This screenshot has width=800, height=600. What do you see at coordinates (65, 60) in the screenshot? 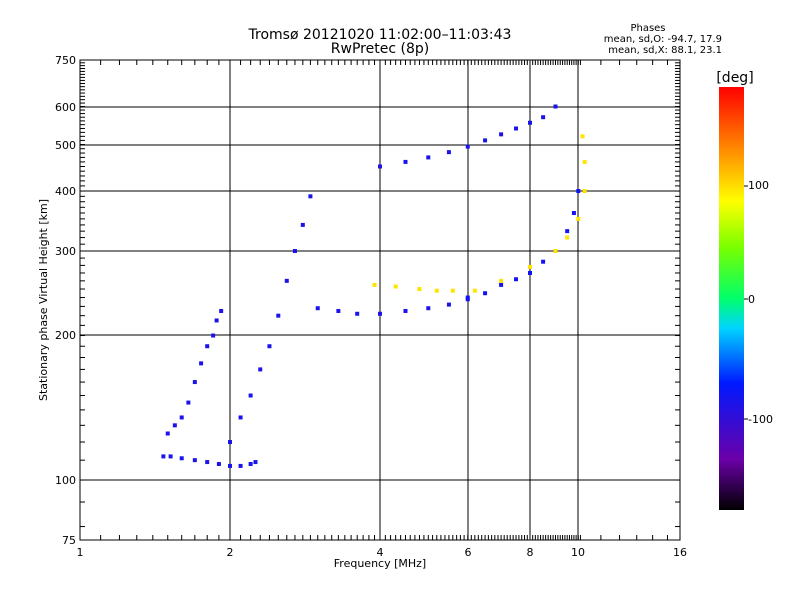
I see `y-tick-label: 750` at bounding box center [65, 60].